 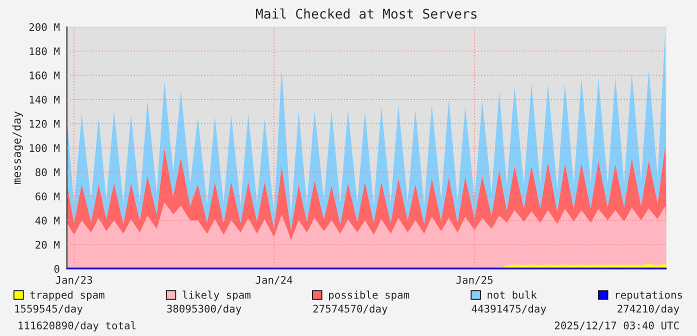 What do you see at coordinates (509, 309) in the screenshot?
I see `text: 44391475/day` at bounding box center [509, 309].